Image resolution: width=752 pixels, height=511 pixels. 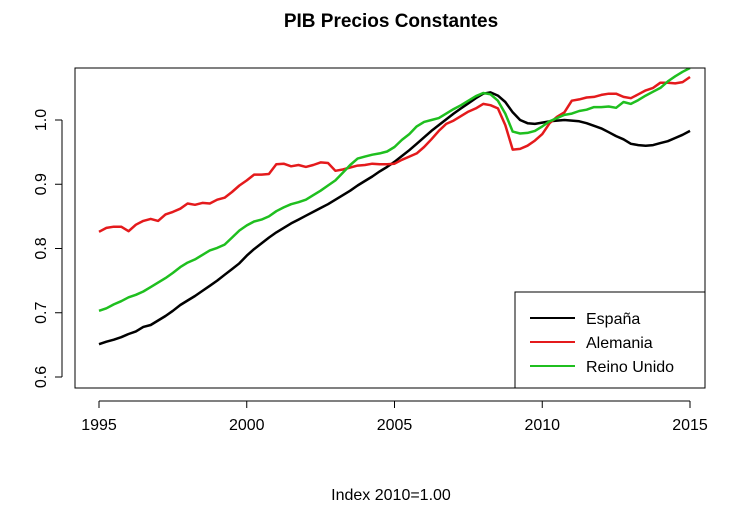 I want to click on x-tick-label: 2005, so click(x=395, y=425).